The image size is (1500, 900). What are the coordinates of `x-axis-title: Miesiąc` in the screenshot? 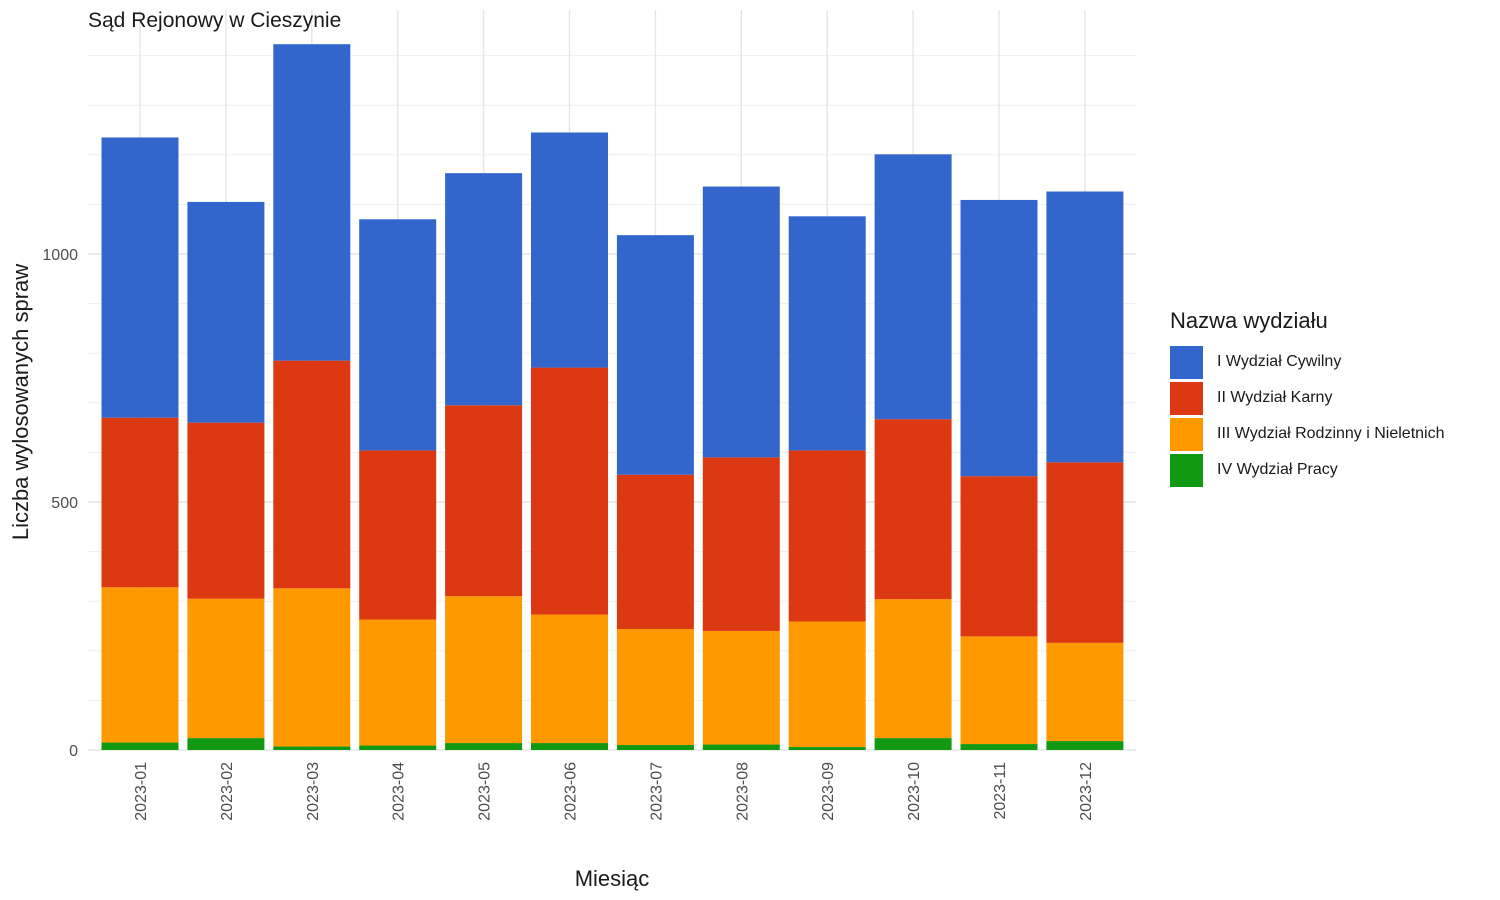 It's located at (612, 878).